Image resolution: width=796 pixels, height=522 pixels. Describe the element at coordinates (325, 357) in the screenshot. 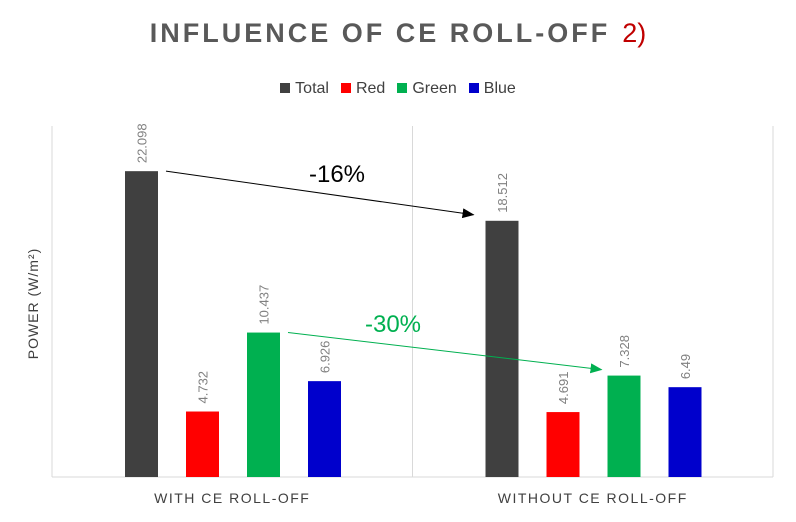

I see `data-label: 6.926` at that location.